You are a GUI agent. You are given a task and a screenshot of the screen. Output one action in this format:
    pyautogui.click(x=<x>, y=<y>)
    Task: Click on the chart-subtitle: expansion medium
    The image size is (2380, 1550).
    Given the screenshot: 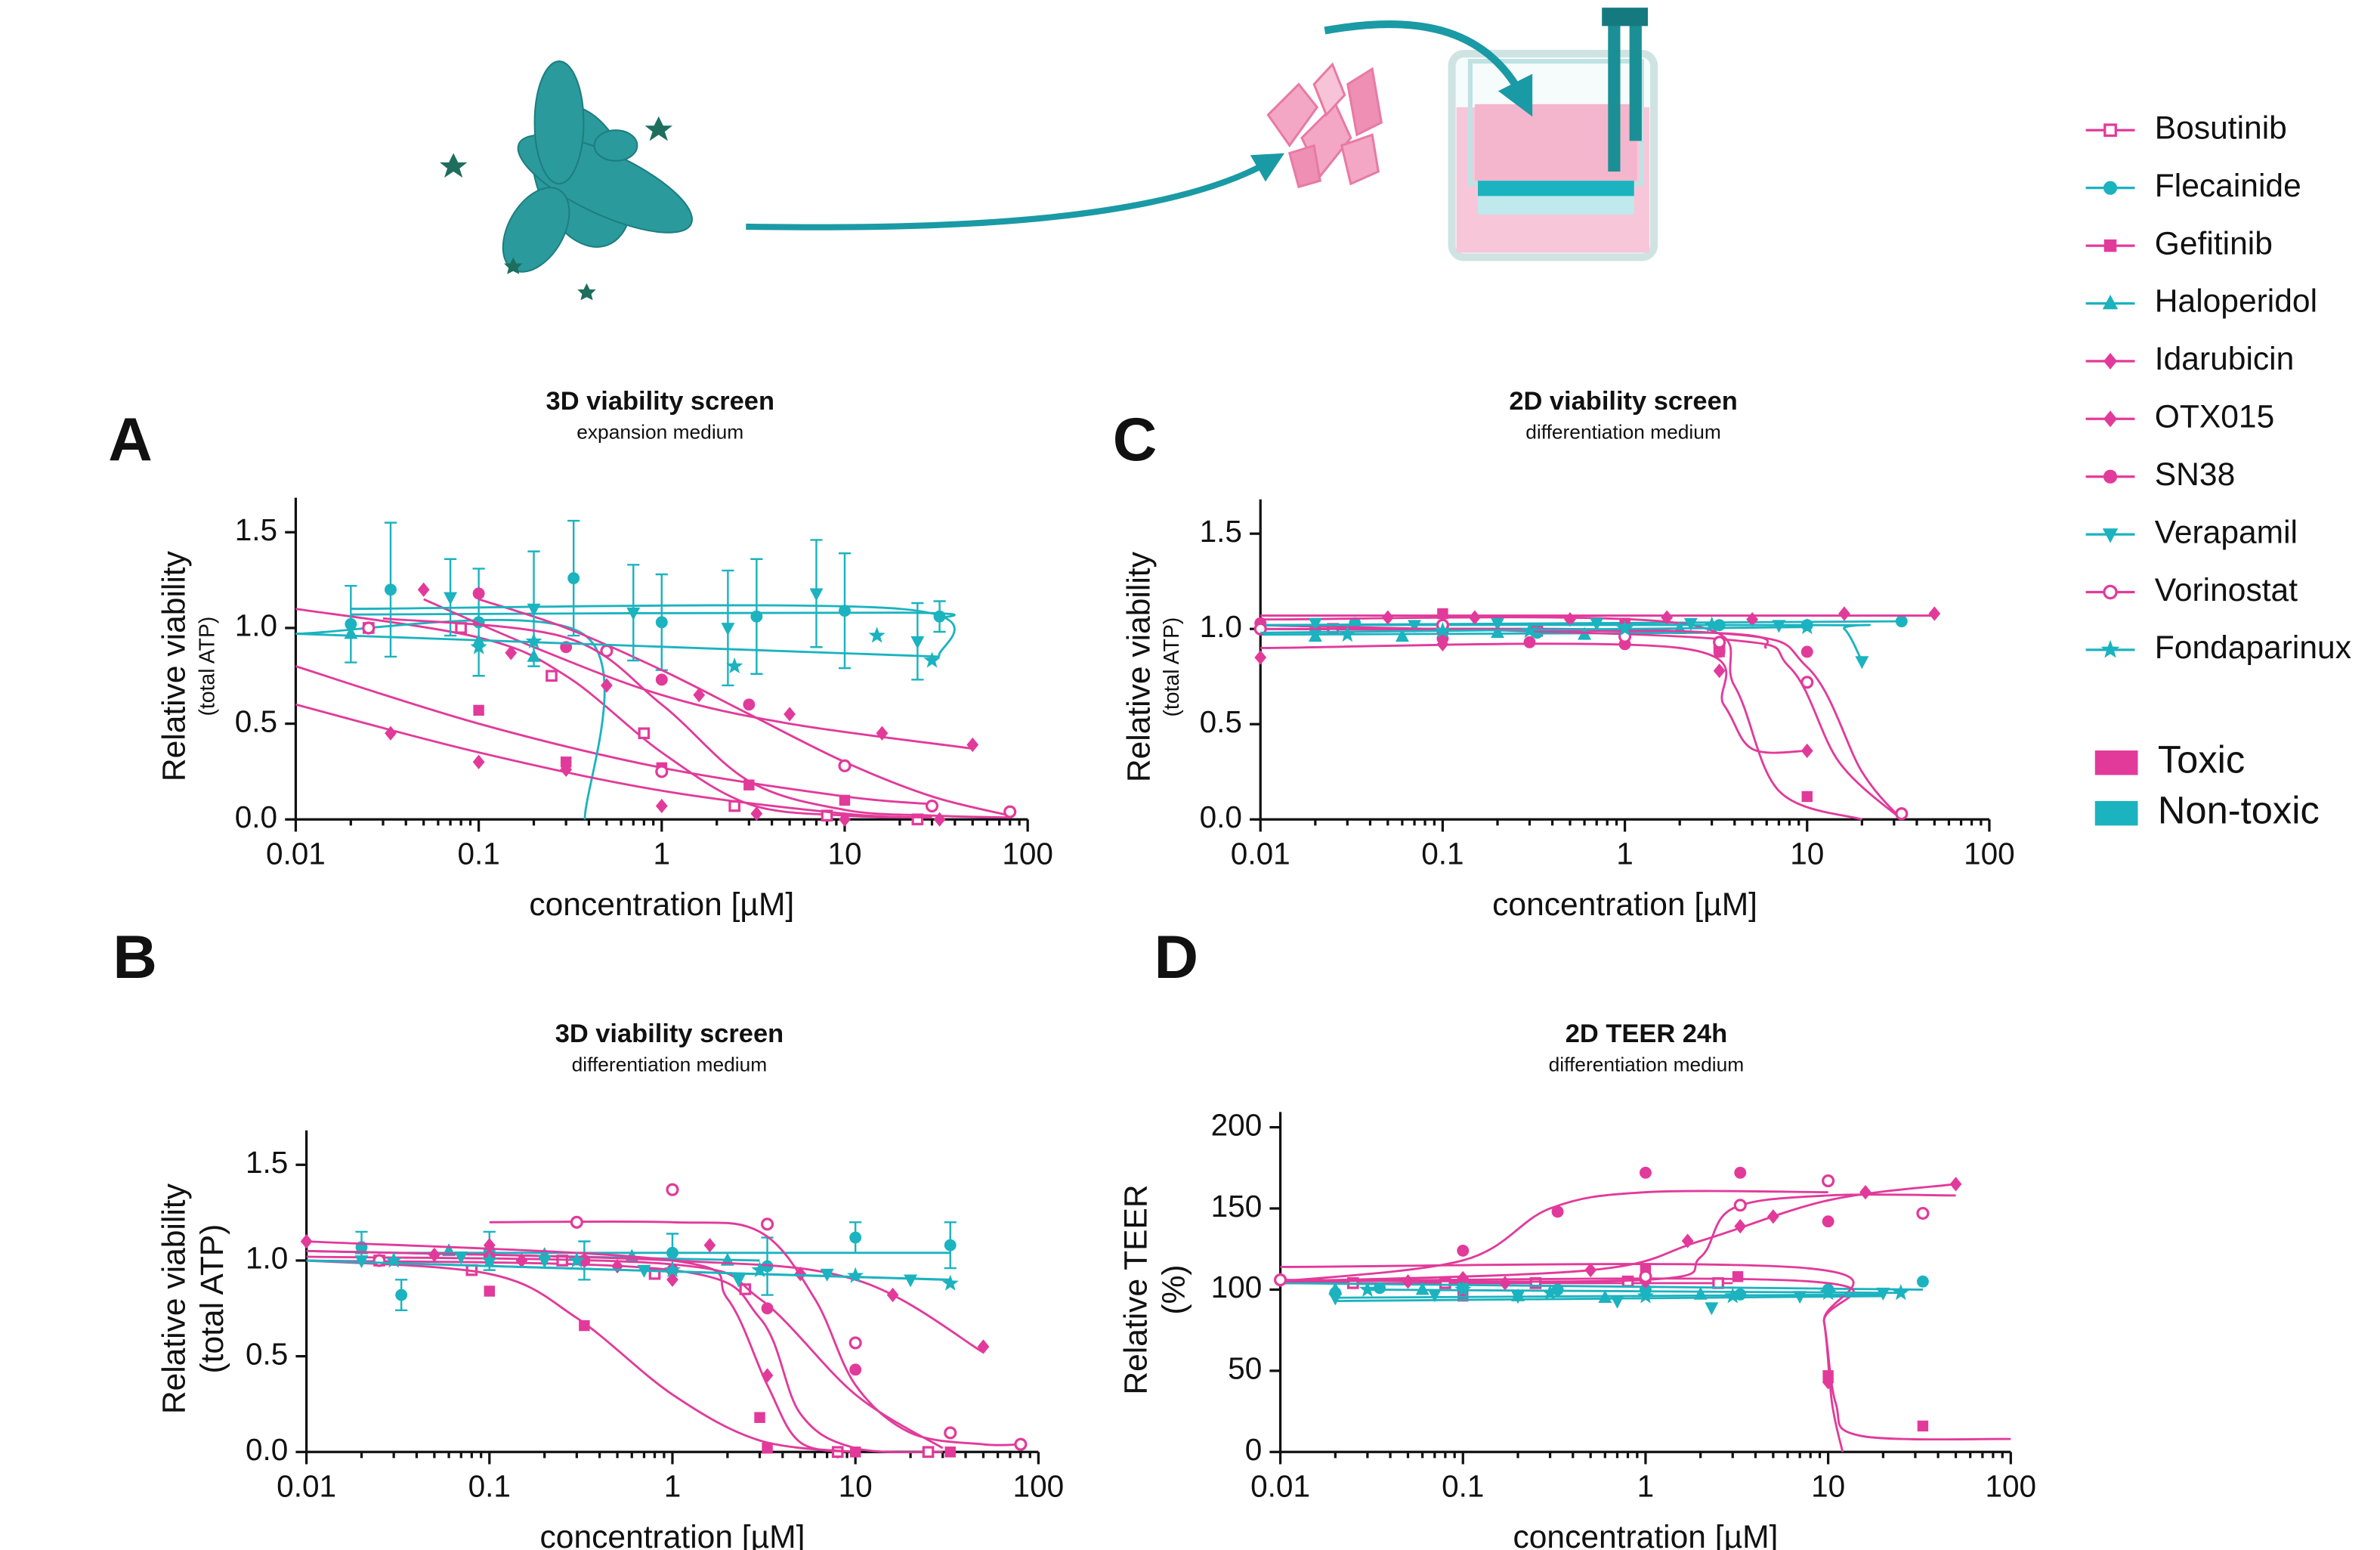 What is the action you would take?
    pyautogui.click(x=659, y=432)
    